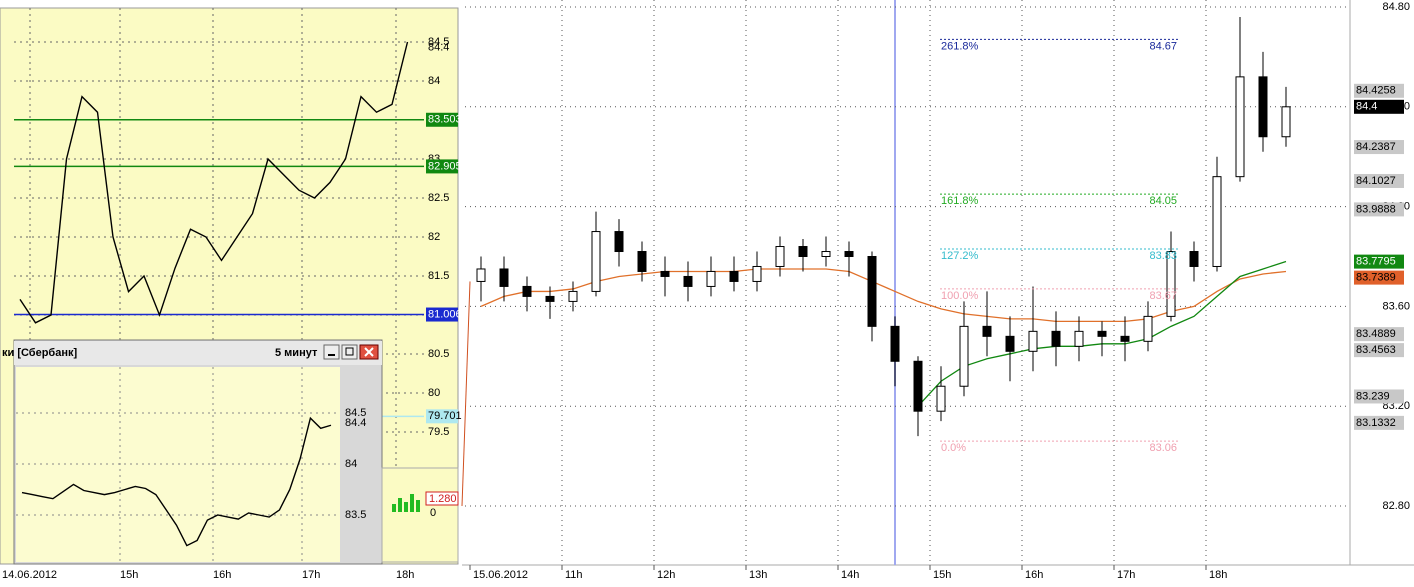 This screenshot has width=1414, height=587. What do you see at coordinates (29, 575) in the screenshot?
I see `x-tick-label: 14.06.2012` at bounding box center [29, 575].